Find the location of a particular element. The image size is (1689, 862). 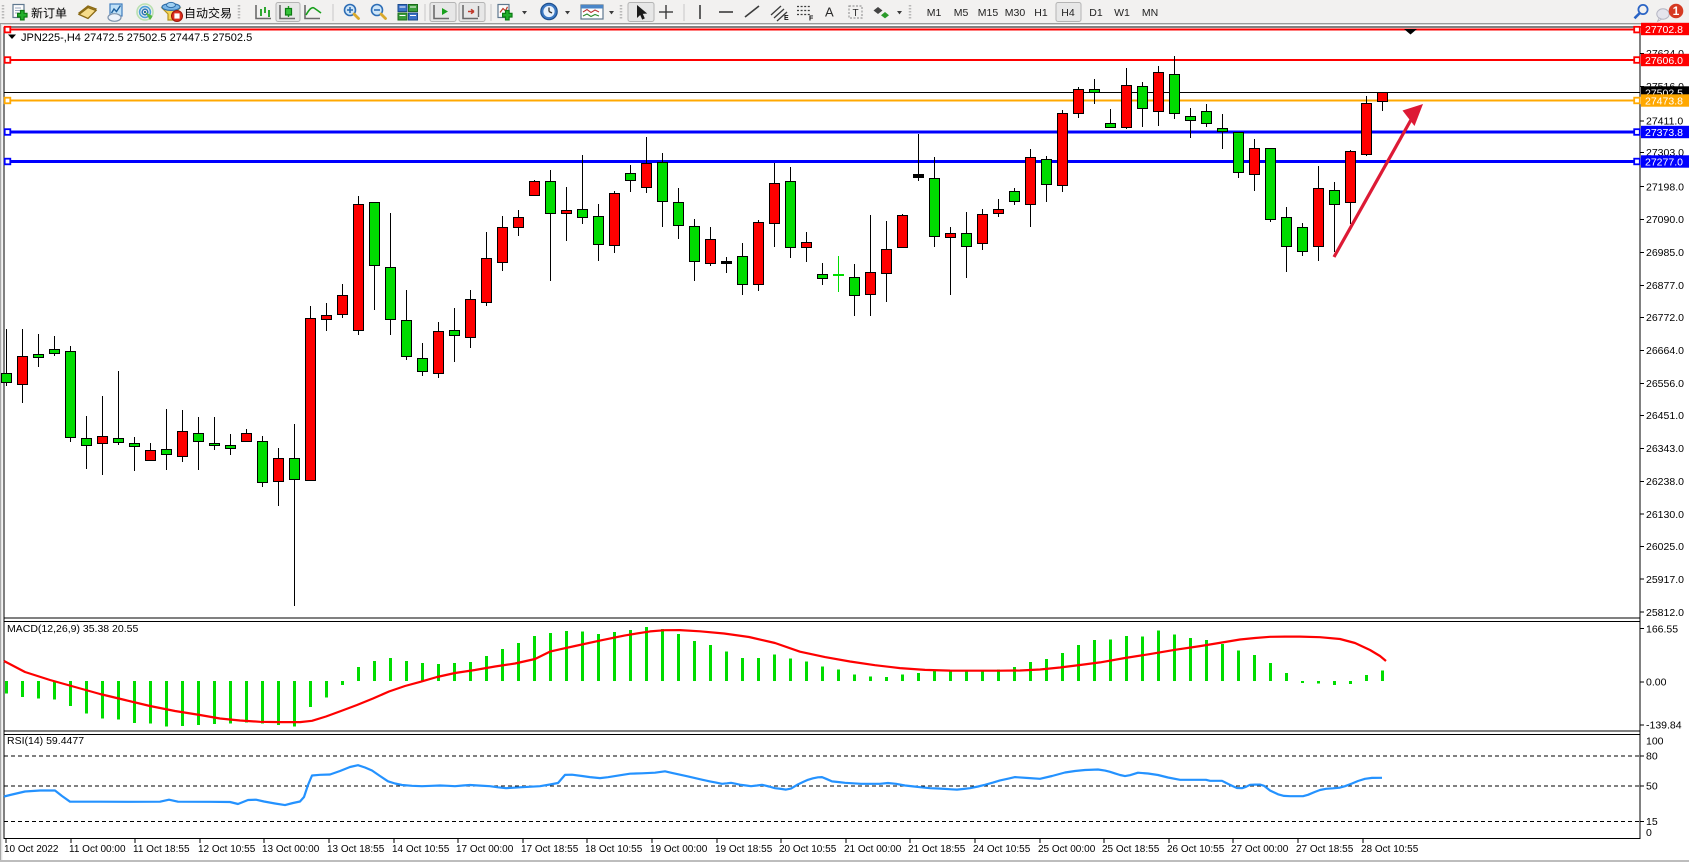

svg-text: MN is located at coordinates (1150, 13).